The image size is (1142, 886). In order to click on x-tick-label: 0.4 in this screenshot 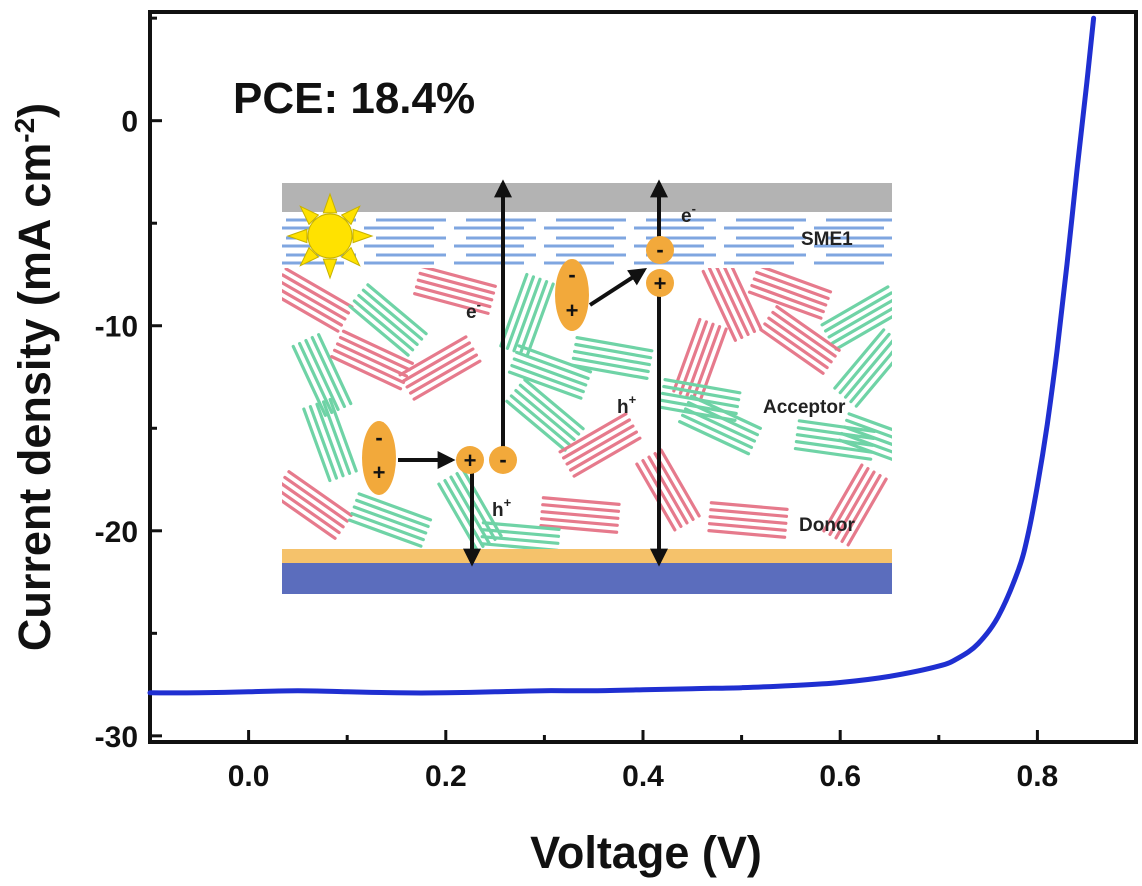, I will do `click(643, 776)`.